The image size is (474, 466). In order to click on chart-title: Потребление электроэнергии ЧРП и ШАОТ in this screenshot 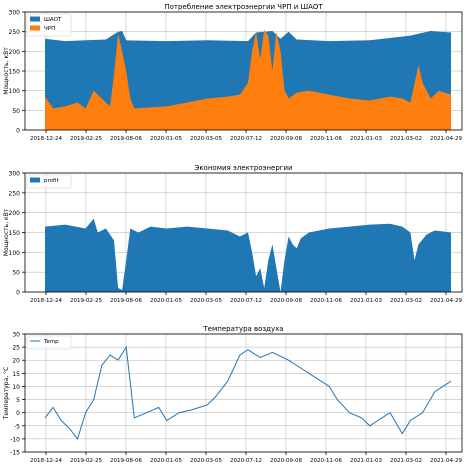, I will do `click(243, 7)`.